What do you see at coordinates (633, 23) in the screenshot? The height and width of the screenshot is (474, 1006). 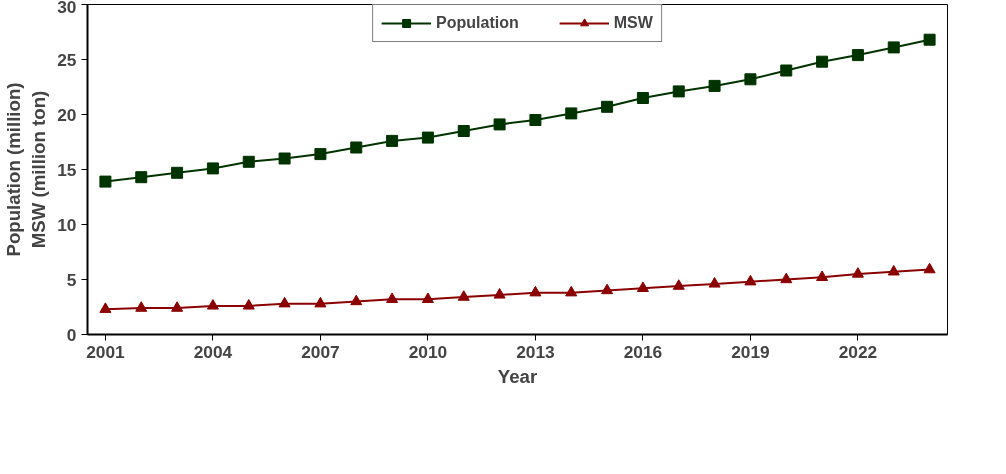 I see `legend-label: MSW` at bounding box center [633, 23].